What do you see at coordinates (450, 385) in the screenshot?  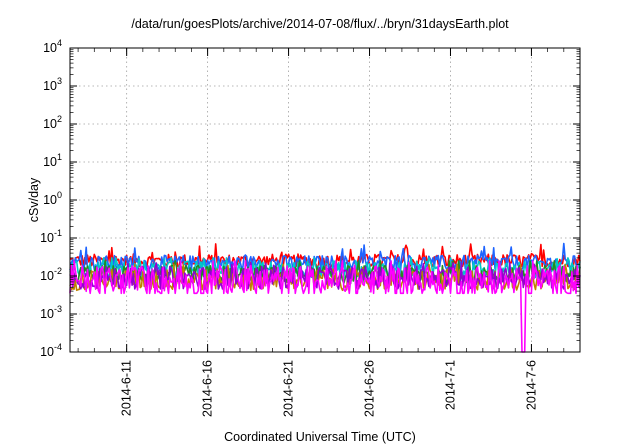 I see `x-tick-label: 2014-7-1` at bounding box center [450, 385].